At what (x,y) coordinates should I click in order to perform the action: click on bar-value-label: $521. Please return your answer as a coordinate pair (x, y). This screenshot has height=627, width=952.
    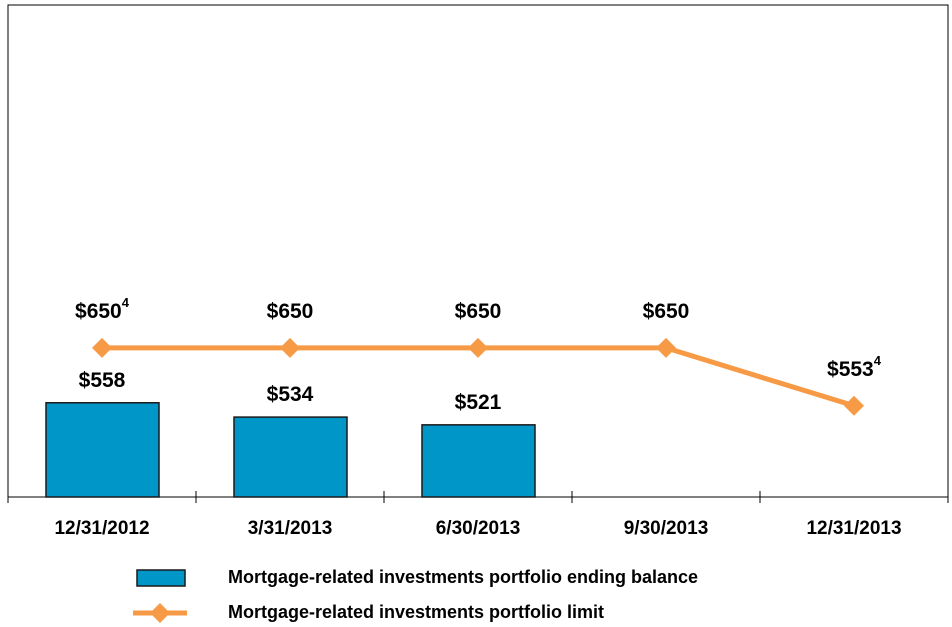
    Looking at the image, I should click on (478, 401).